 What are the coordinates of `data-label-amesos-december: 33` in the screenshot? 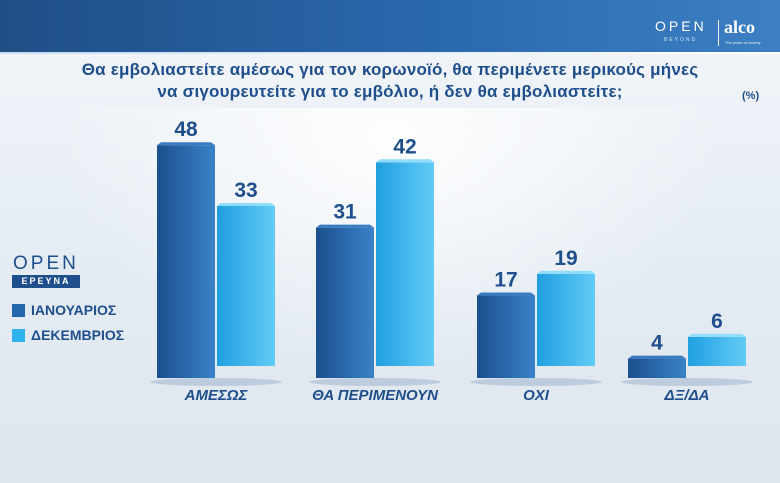 It's located at (245, 190).